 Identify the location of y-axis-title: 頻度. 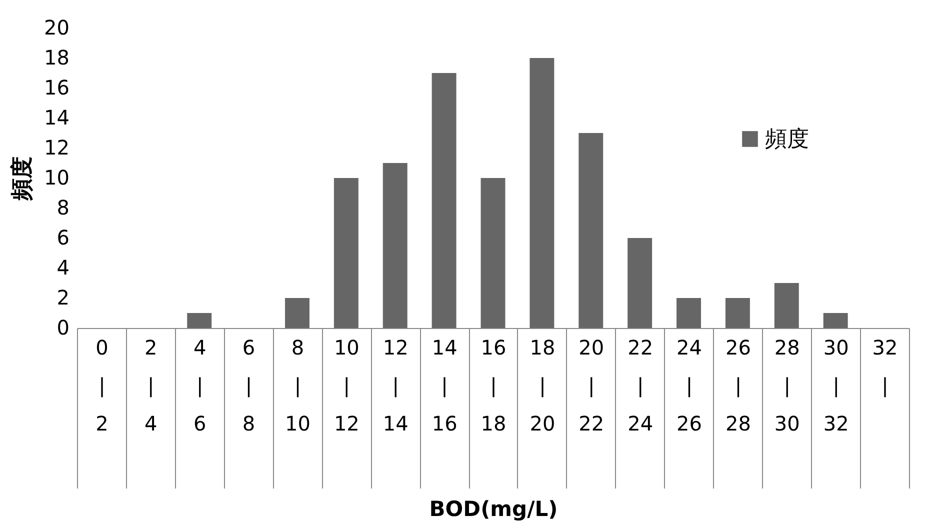
(22, 179).